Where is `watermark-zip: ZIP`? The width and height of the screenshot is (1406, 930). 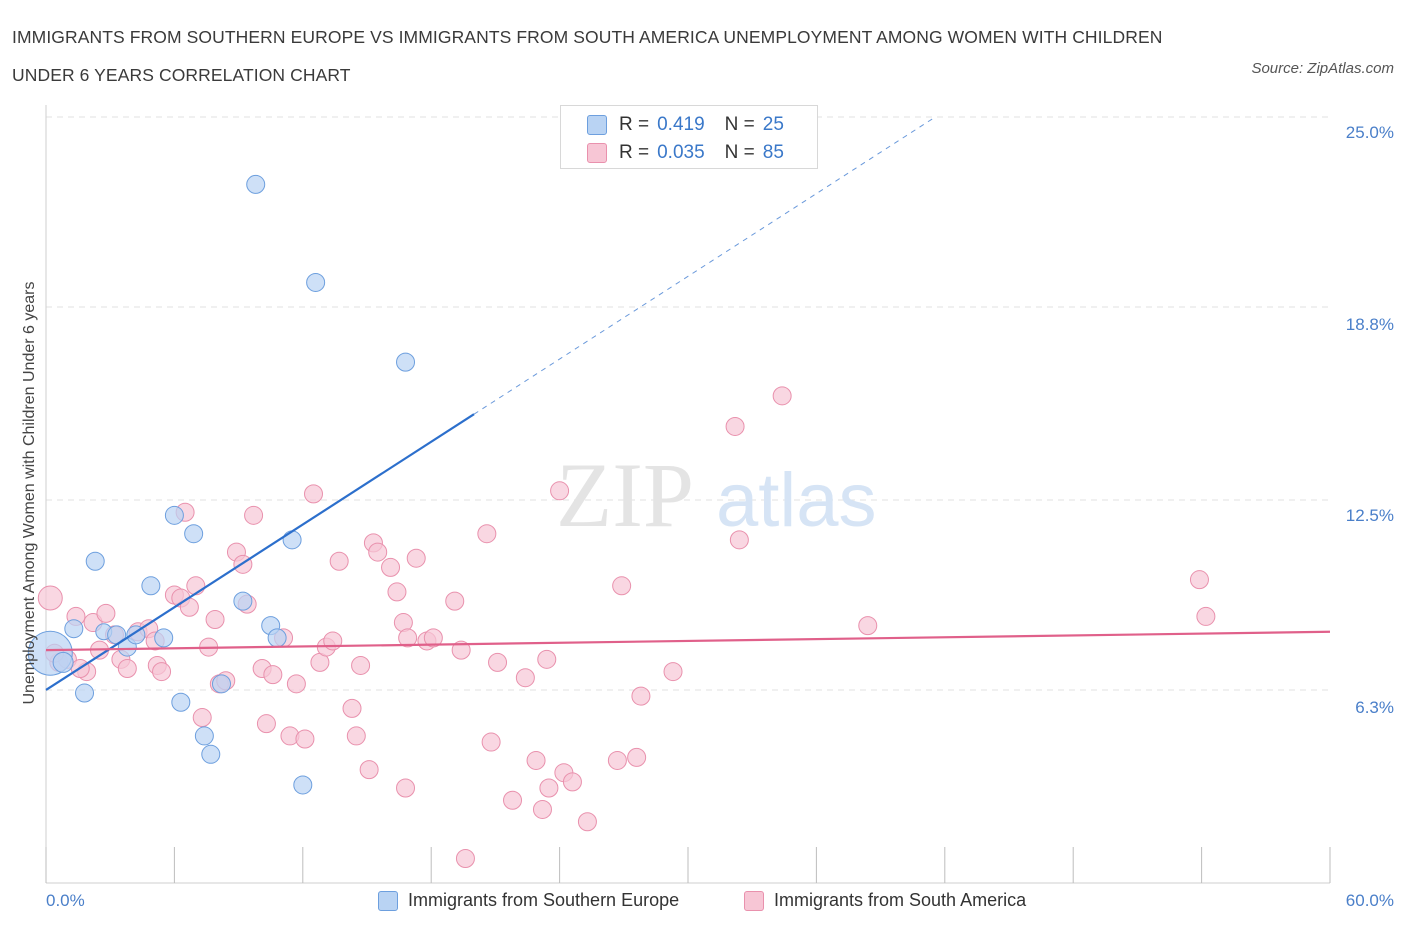
watermark-zip: ZIP is located at coordinates (625, 495).